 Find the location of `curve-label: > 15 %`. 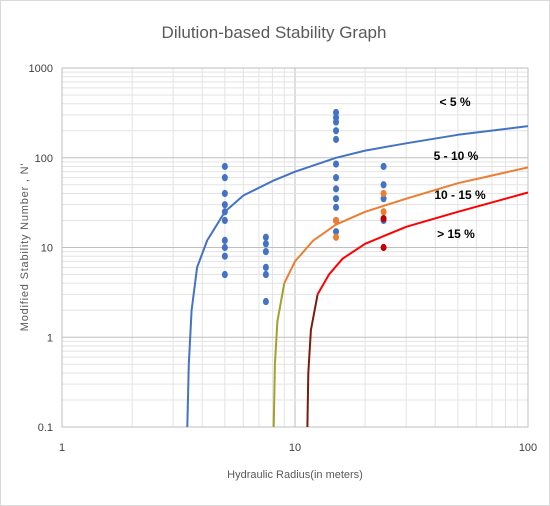

curve-label: > 15 % is located at coordinates (456, 234).